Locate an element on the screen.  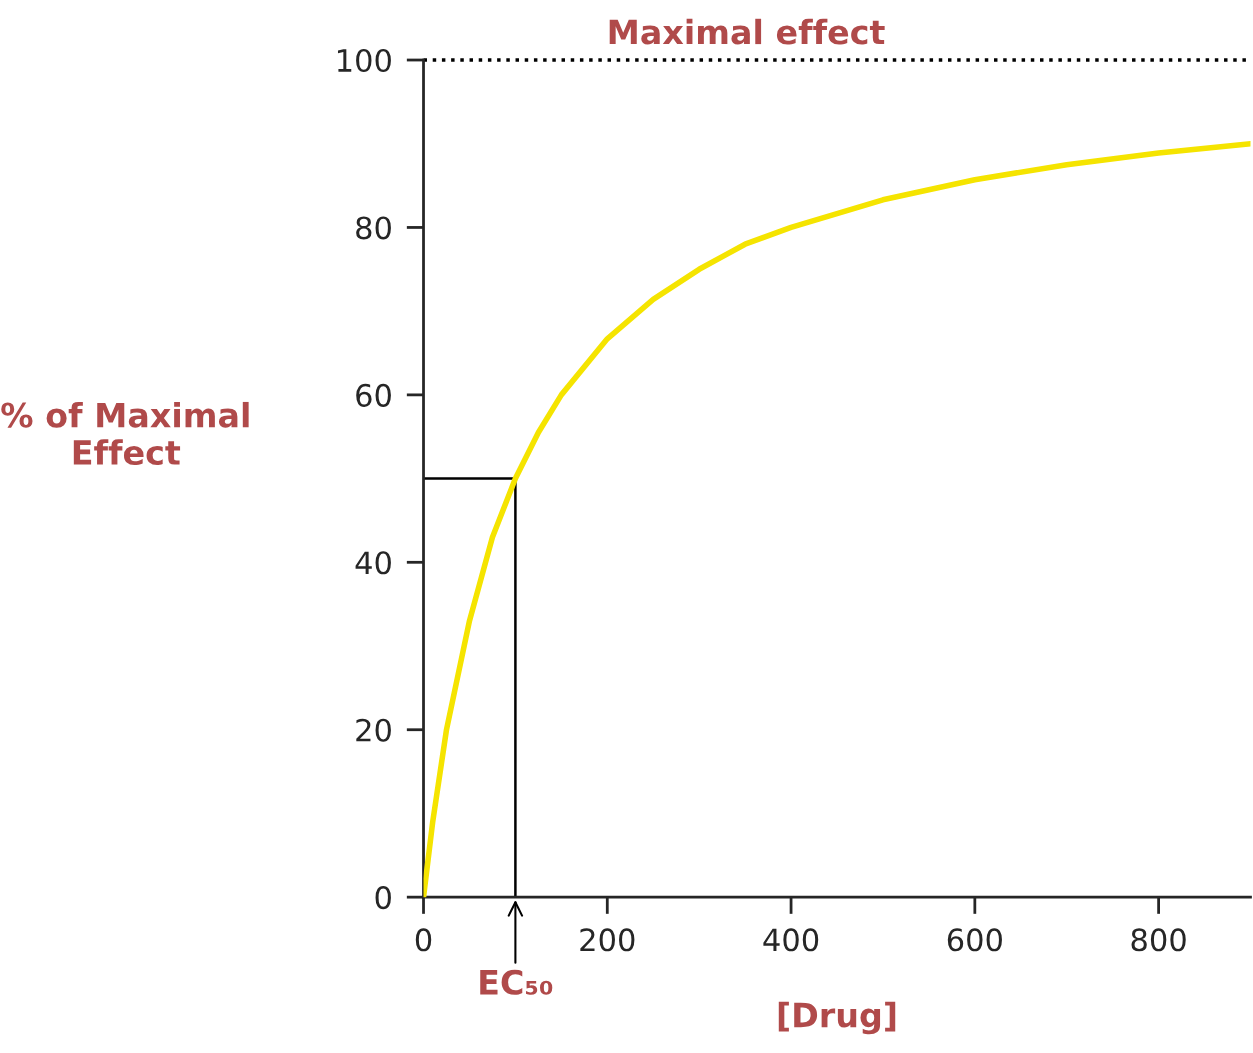
y-axis-title: % of Maximal Effect is located at coordinates (125, 433).